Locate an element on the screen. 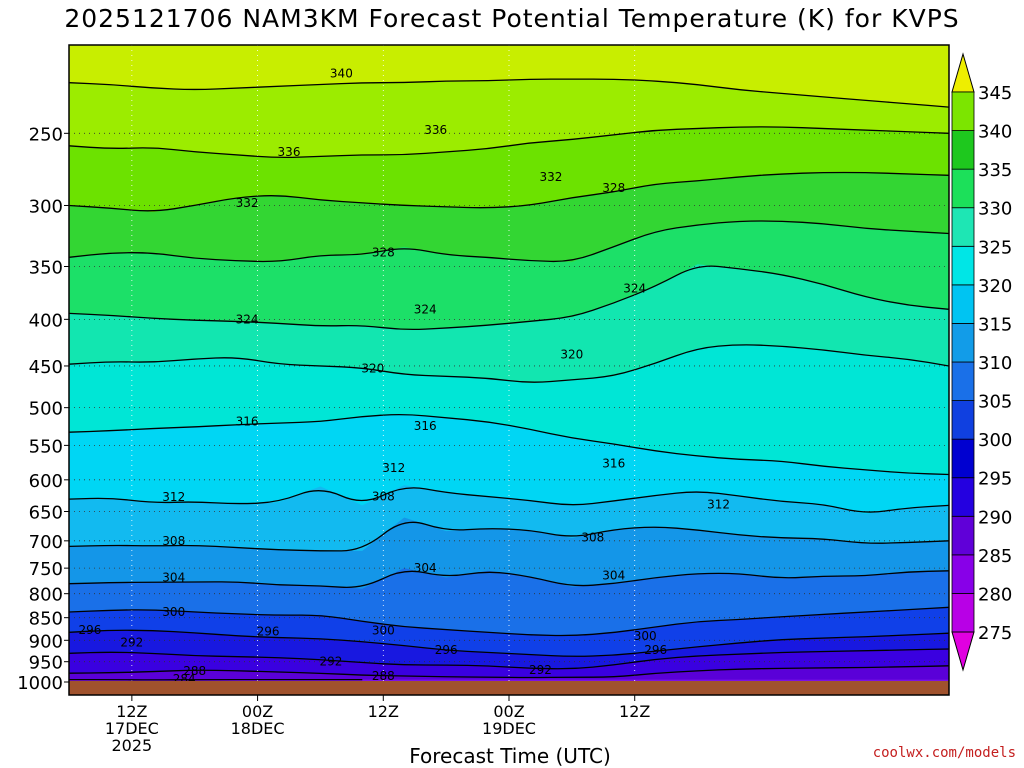 The height and width of the screenshot is (768, 1024). y-tick-label: 950 is located at coordinates (46, 663).